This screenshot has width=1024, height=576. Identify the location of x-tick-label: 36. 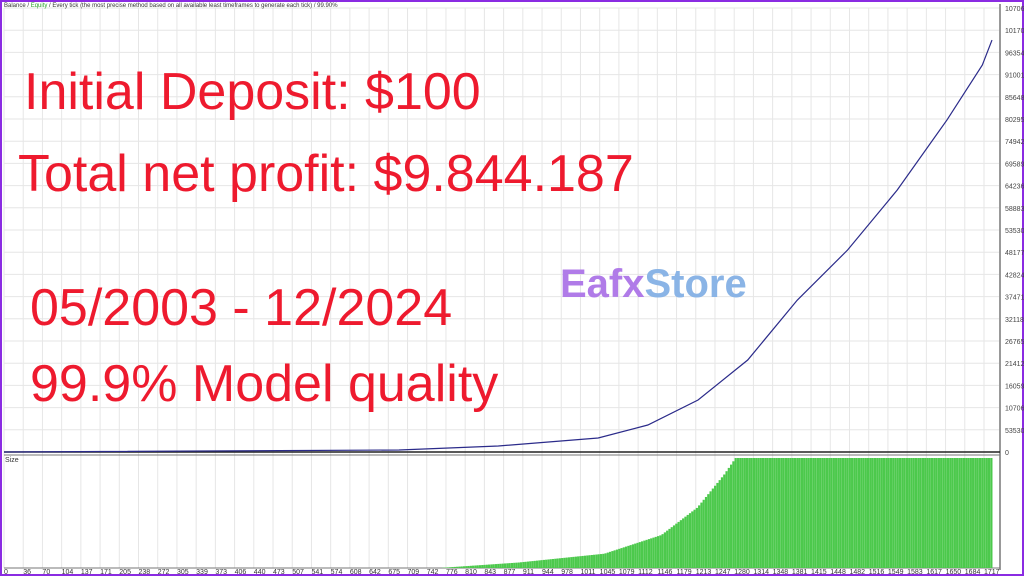
(27, 572).